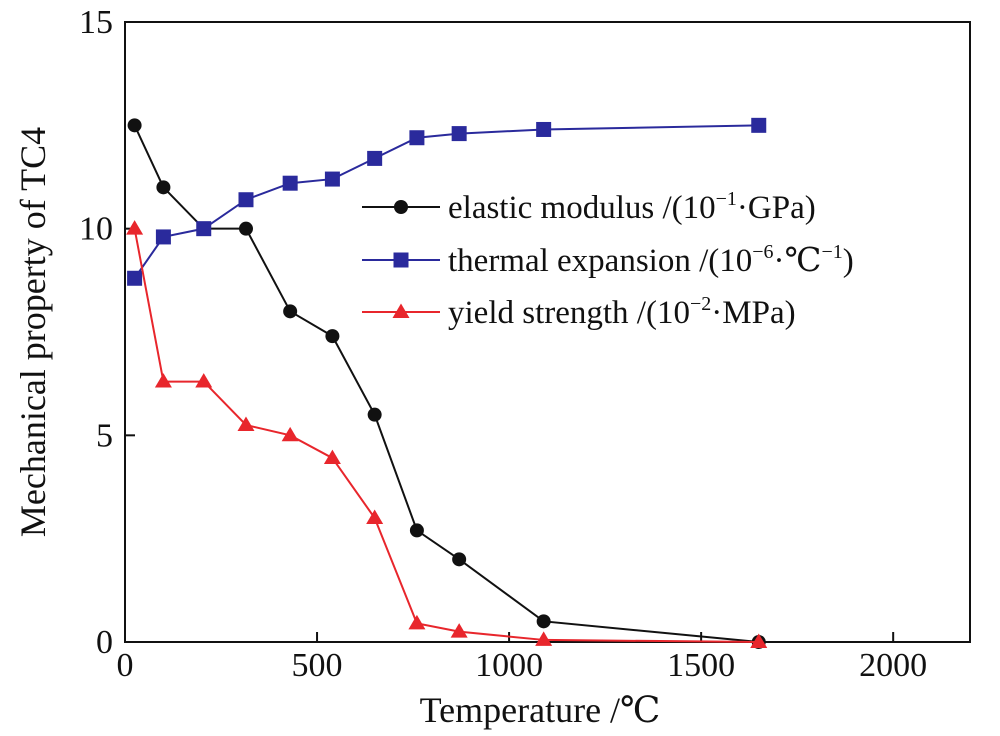  I want to click on legend-unit: MPa), so click(758, 313).